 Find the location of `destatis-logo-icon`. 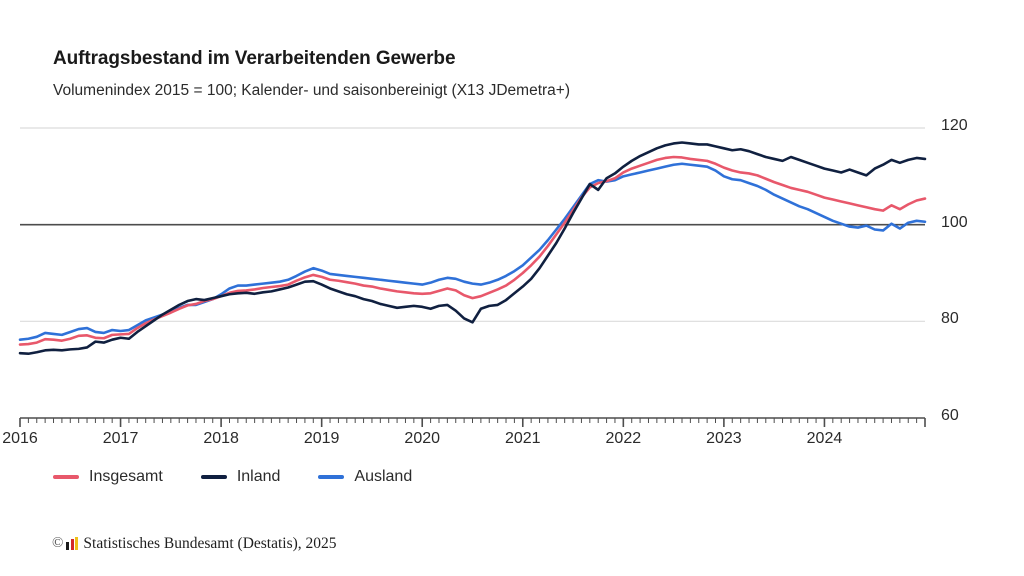

destatis-logo-icon is located at coordinates (72, 543).